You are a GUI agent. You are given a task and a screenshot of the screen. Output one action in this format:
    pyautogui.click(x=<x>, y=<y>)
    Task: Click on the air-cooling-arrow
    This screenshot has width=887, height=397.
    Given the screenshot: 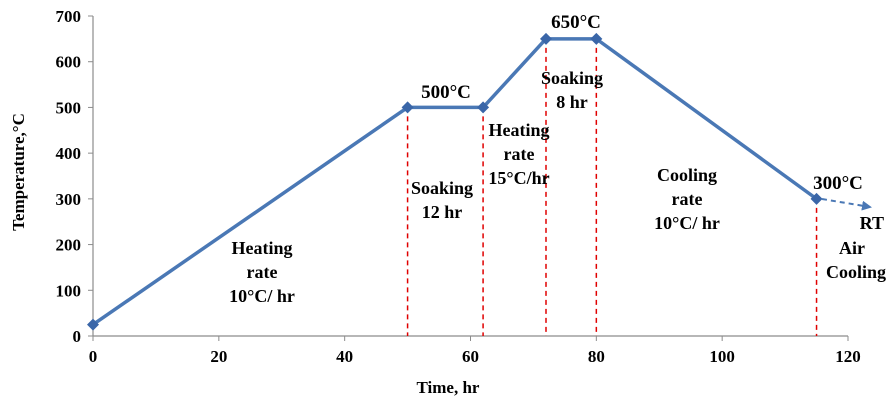 What is the action you would take?
    pyautogui.click(x=846, y=204)
    